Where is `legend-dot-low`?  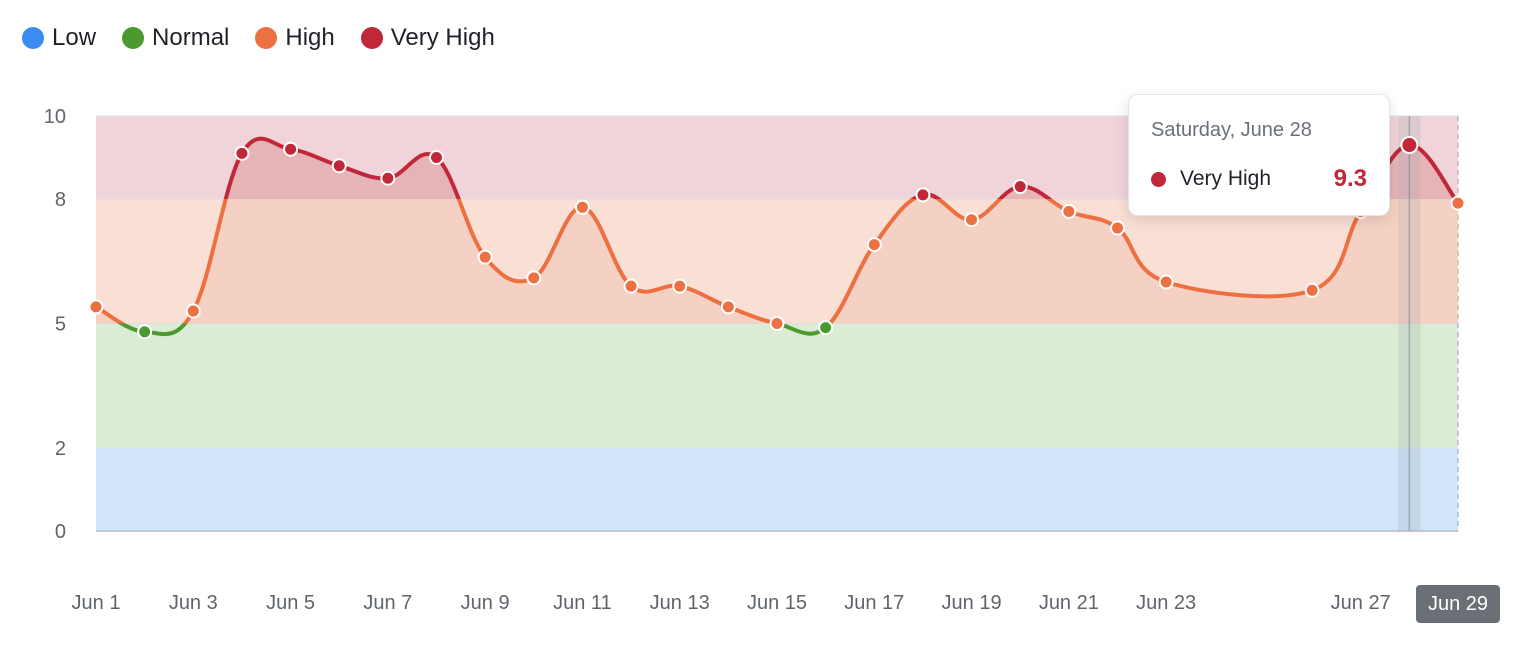
legend-dot-low is located at coordinates (33, 38).